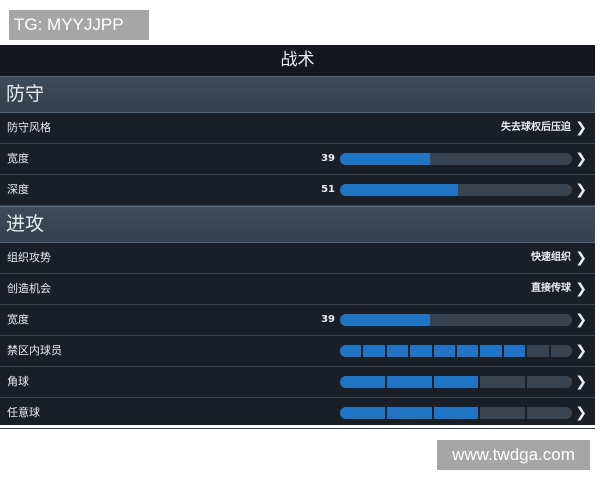 The image size is (600, 480). Describe the element at coordinates (297, 351) in the screenshot. I see `tactic-row: 禁区内球员 ❯` at that location.